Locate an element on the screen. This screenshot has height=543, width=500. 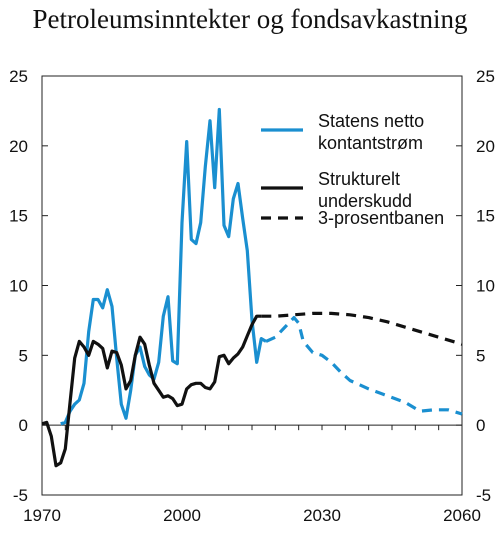
y-tick-label-right: 5 is located at coordinates (480, 355).